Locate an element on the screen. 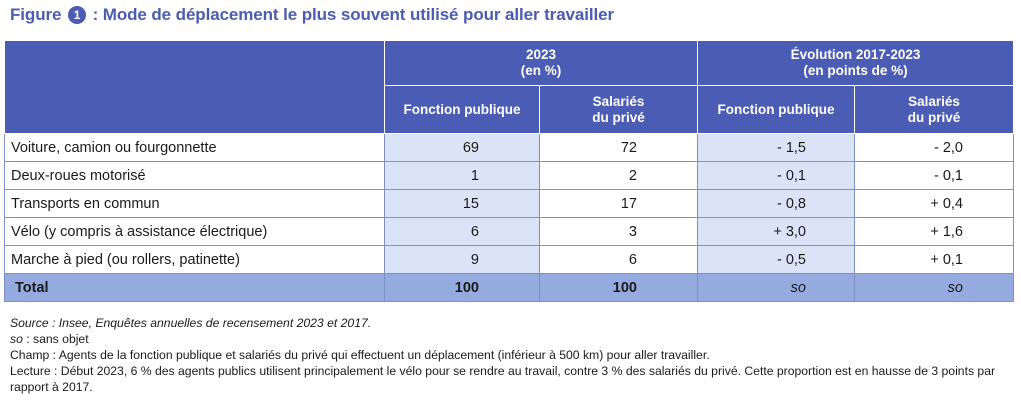 The height and width of the screenshot is (407, 1021). group-header-2023-line1: 2023 is located at coordinates (541, 54).